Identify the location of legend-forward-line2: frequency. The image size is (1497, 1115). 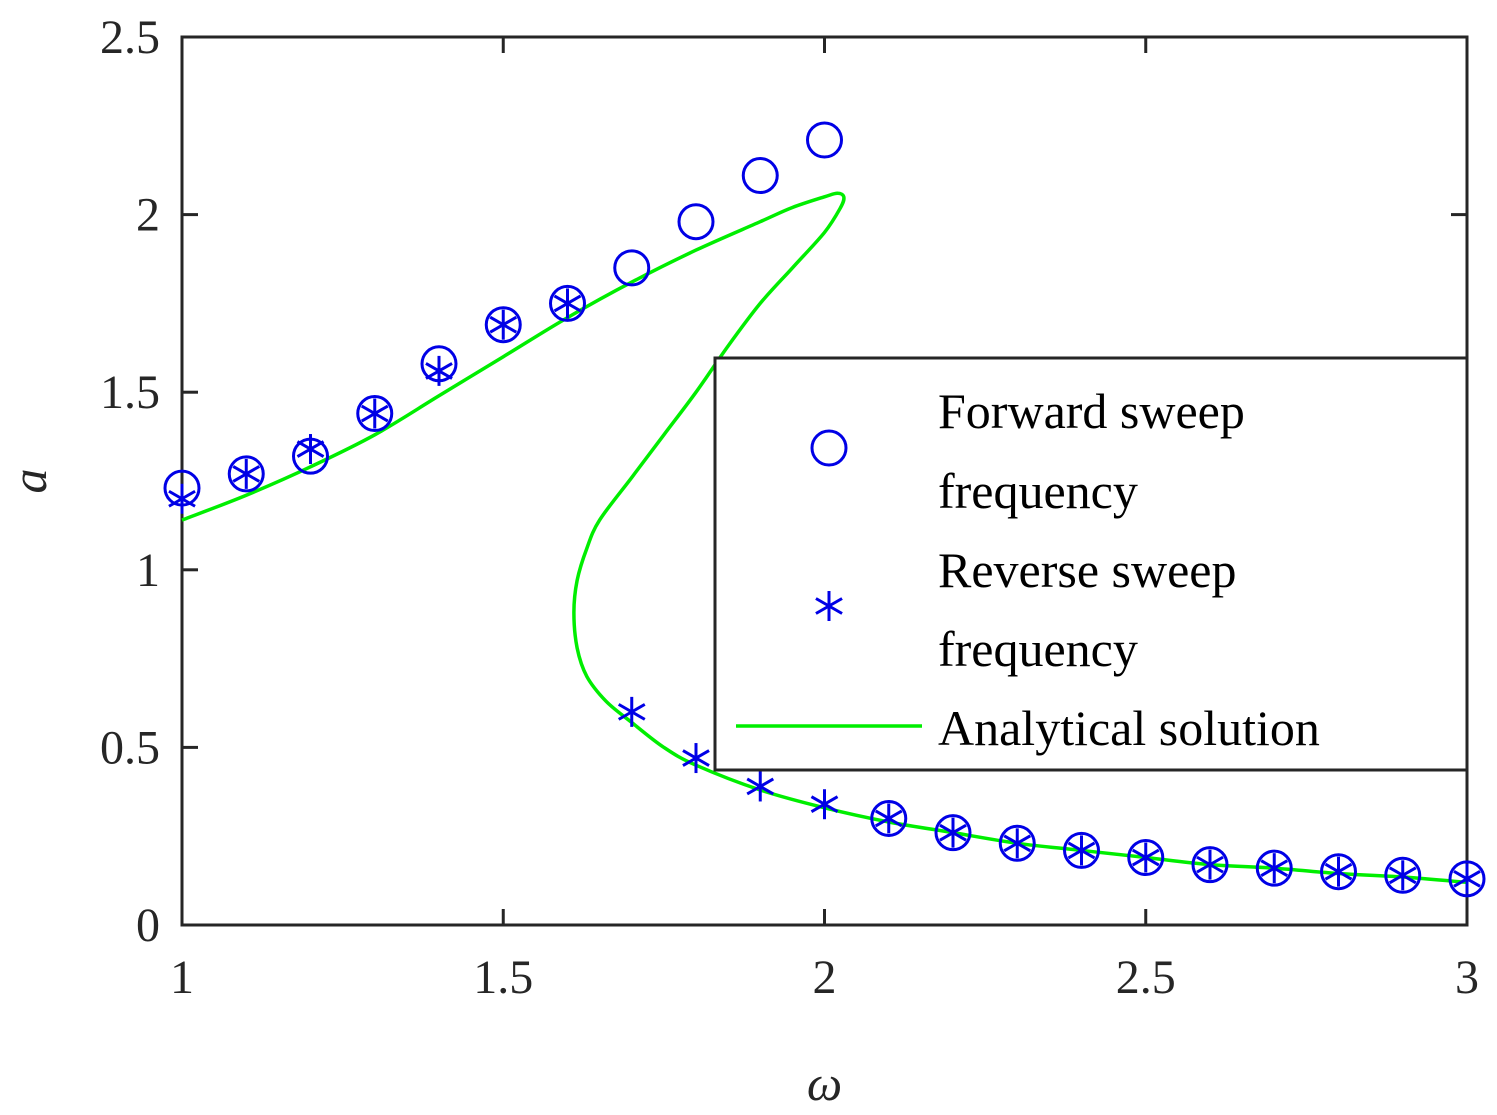
(1038, 491).